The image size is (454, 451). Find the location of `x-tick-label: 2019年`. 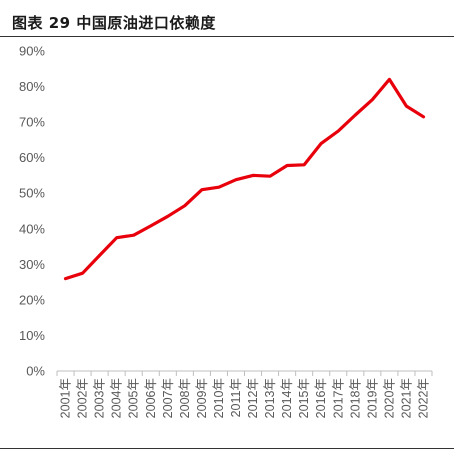

x-tick-label: 2019年 is located at coordinates (372, 398).